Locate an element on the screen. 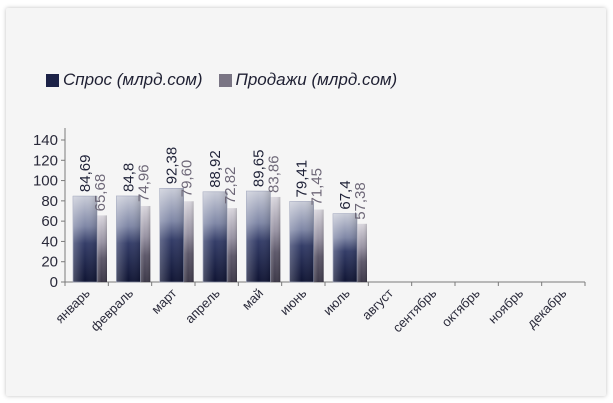 The height and width of the screenshot is (403, 613). data-label-sales: 57,38 is located at coordinates (360, 201).